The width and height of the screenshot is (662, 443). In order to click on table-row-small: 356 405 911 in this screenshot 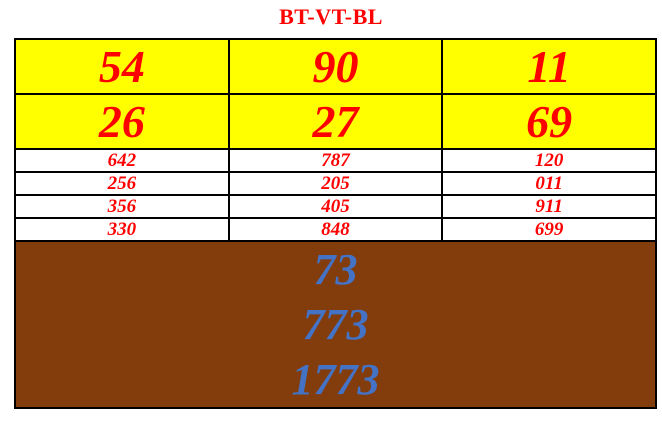, I will do `click(335, 206)`.